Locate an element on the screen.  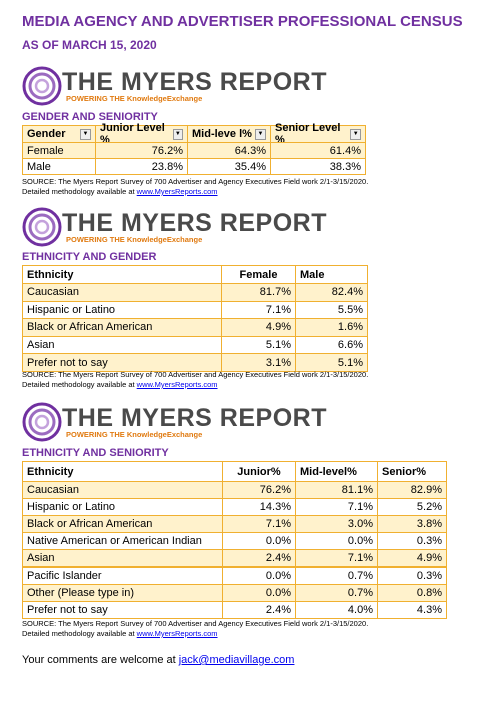
row-label: Pacific Islander is located at coordinates (122, 575).